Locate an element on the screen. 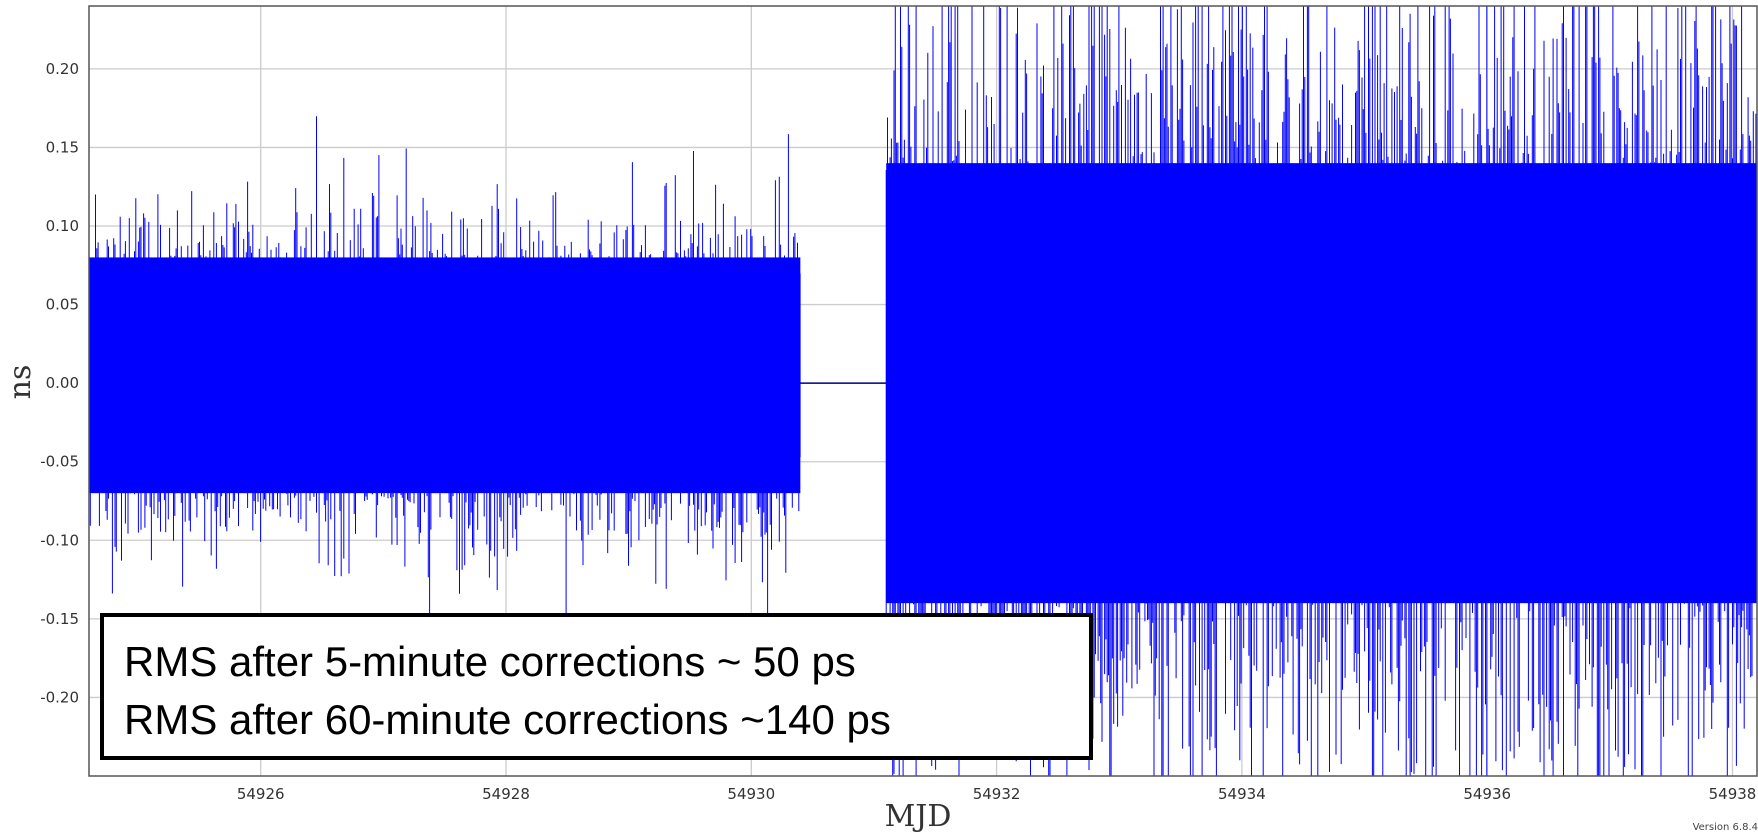 The height and width of the screenshot is (833, 1758). y-tick-label: 0.00 is located at coordinates (62, 383).